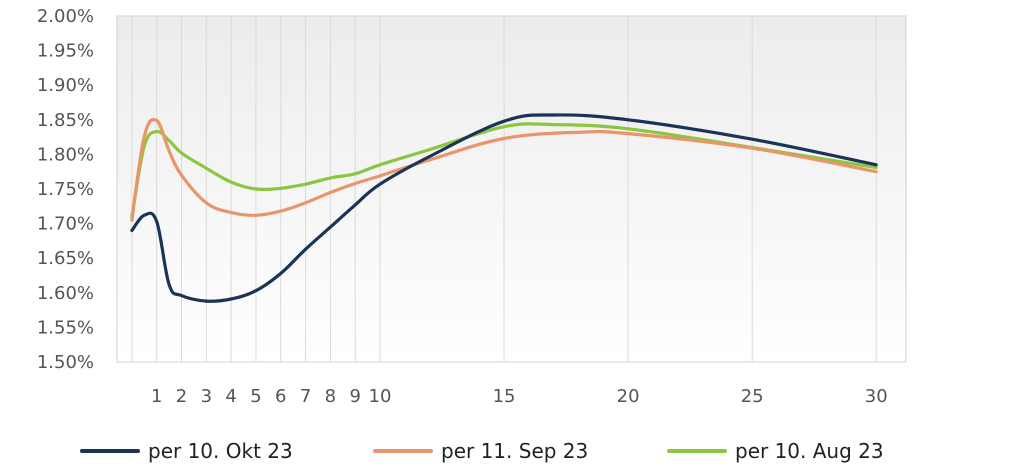 The width and height of the screenshot is (1024, 470). Describe the element at coordinates (255, 396) in the screenshot. I see `x-tick-label: 5` at that location.